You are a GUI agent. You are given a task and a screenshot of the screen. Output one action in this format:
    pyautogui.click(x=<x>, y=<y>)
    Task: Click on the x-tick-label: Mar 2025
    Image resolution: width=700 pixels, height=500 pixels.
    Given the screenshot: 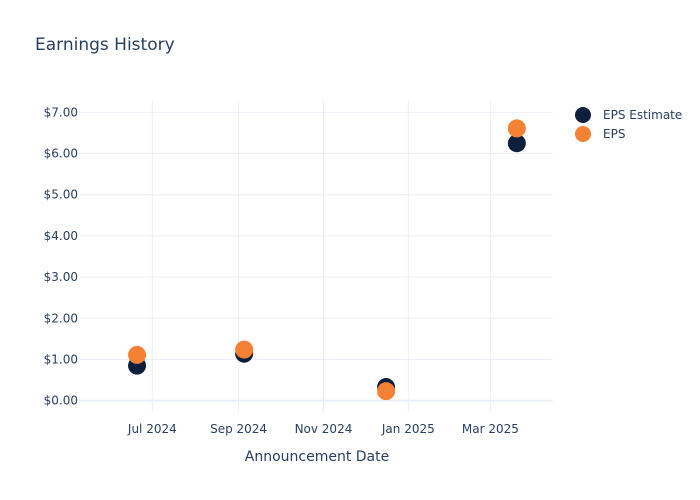 What is the action you would take?
    pyautogui.click(x=490, y=429)
    